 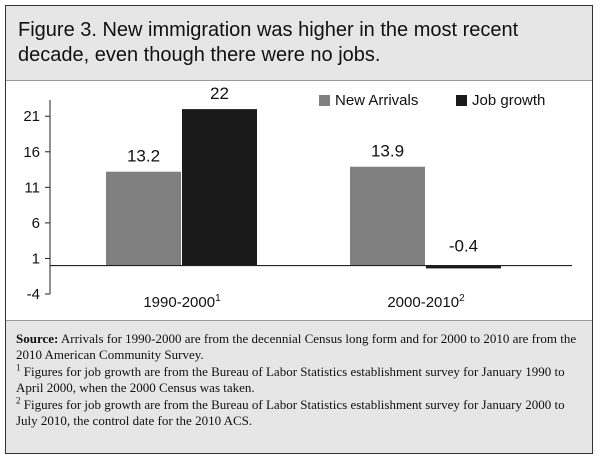 I want to click on y-tick-label: 16, so click(x=31, y=152).